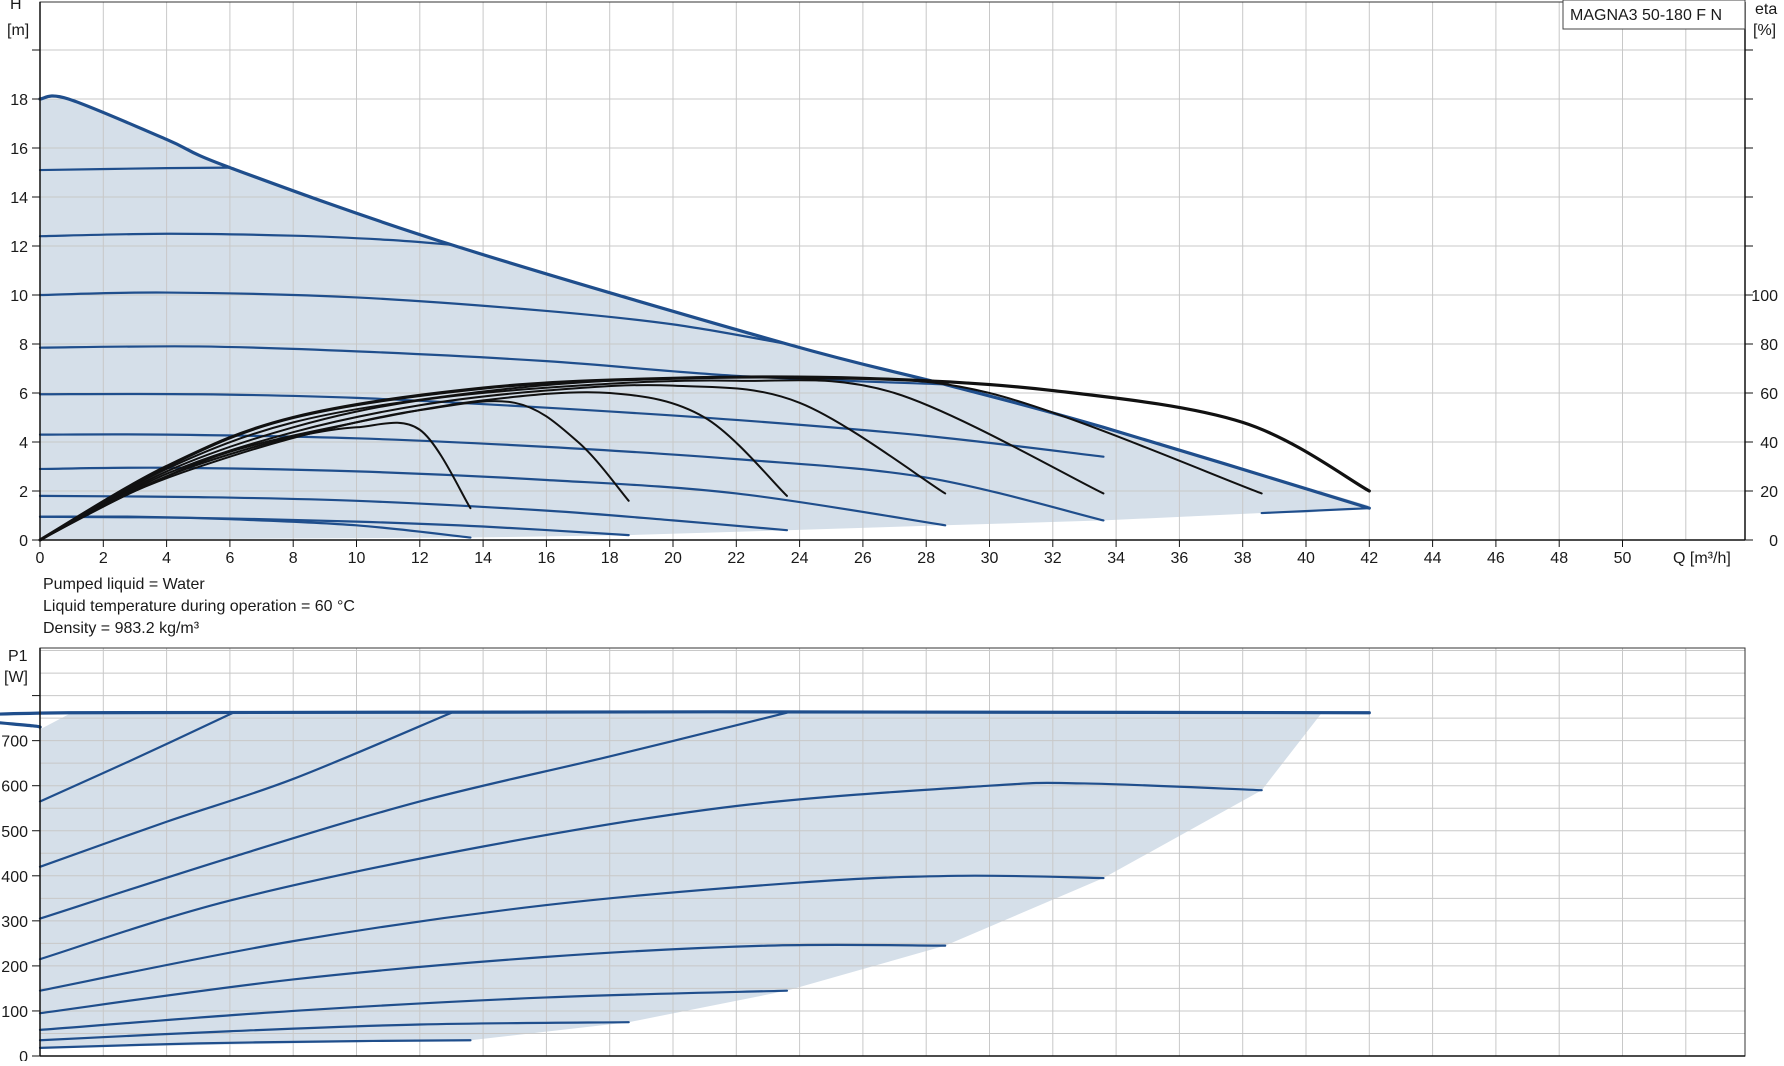  Describe the element at coordinates (1764, 30) in the screenshot. I see `eta-axis-label-unit: [%]` at that location.